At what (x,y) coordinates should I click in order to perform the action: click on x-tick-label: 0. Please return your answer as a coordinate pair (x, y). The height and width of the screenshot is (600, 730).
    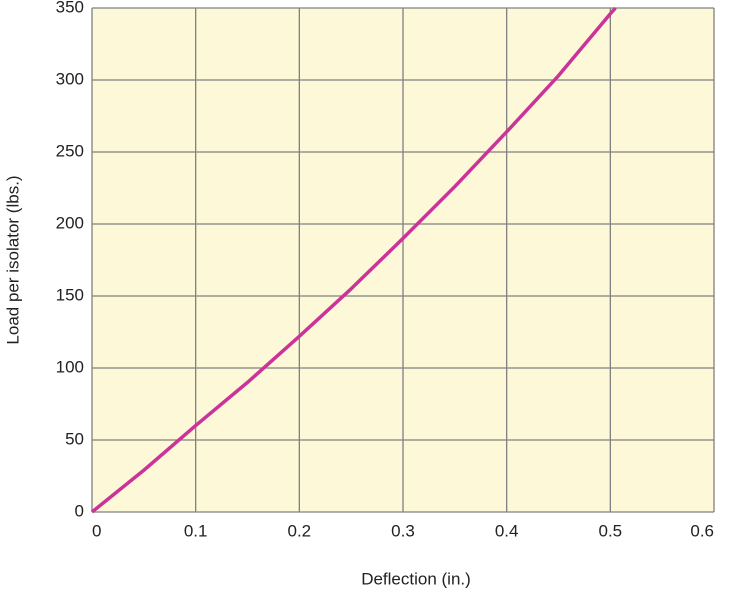
    Looking at the image, I should click on (96, 530).